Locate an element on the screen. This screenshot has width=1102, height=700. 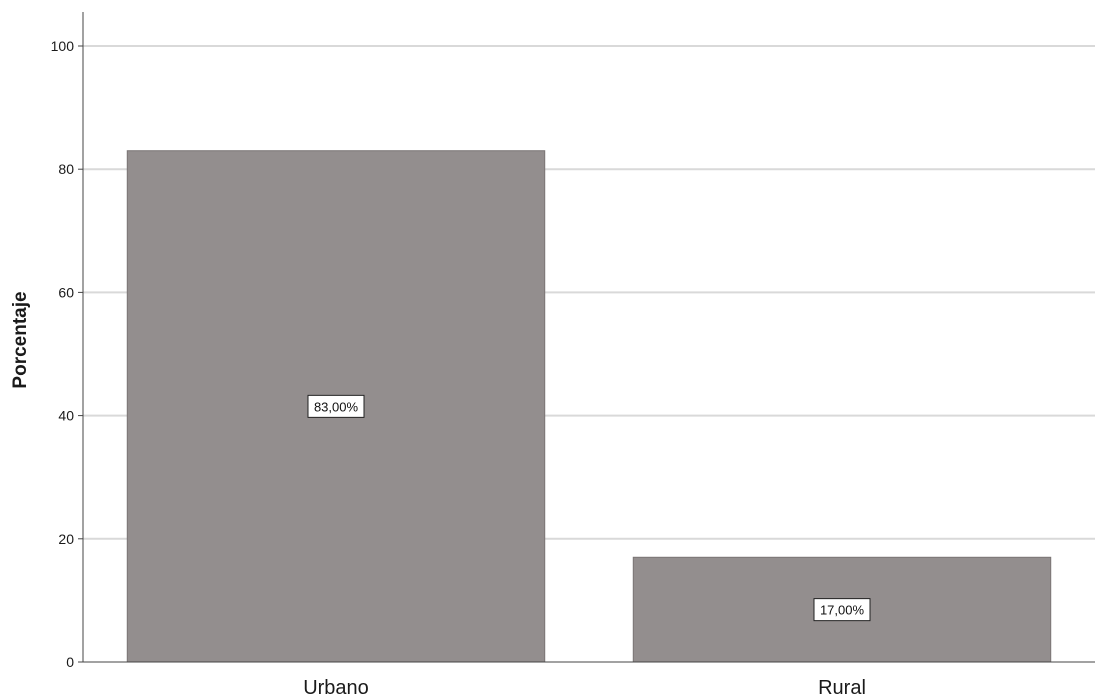
y-tick-label: 80 is located at coordinates (66, 169).